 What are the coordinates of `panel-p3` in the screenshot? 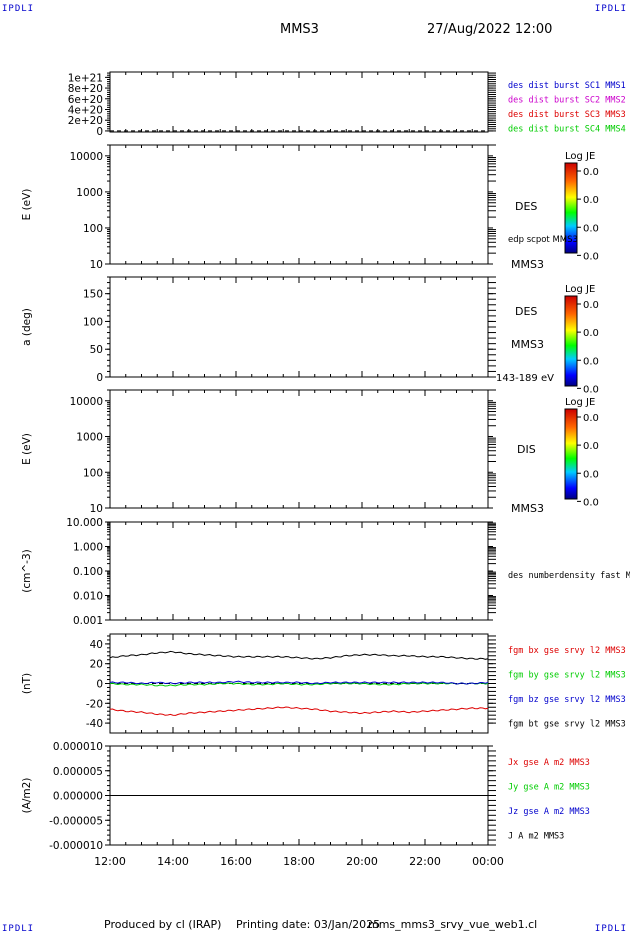 It's located at (343, 332).